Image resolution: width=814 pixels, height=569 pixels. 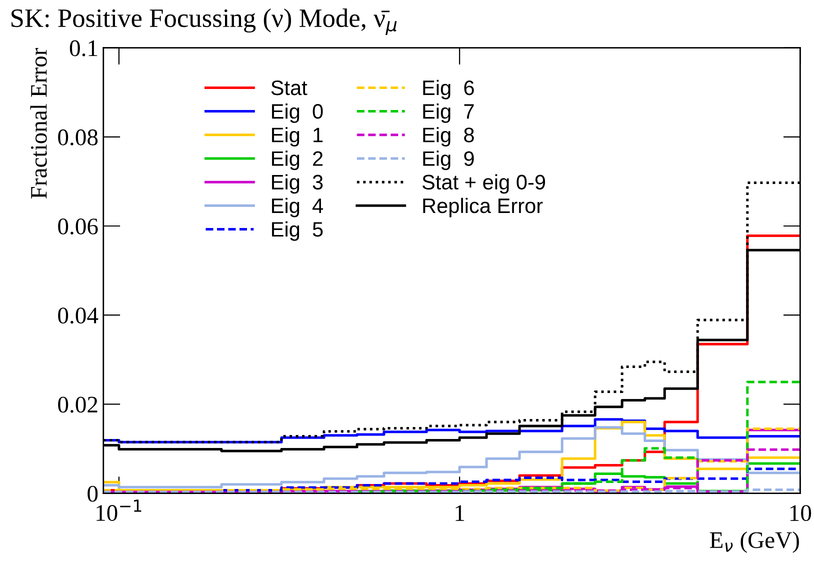 I want to click on y-tick-label: 0.08, so click(x=78, y=137).